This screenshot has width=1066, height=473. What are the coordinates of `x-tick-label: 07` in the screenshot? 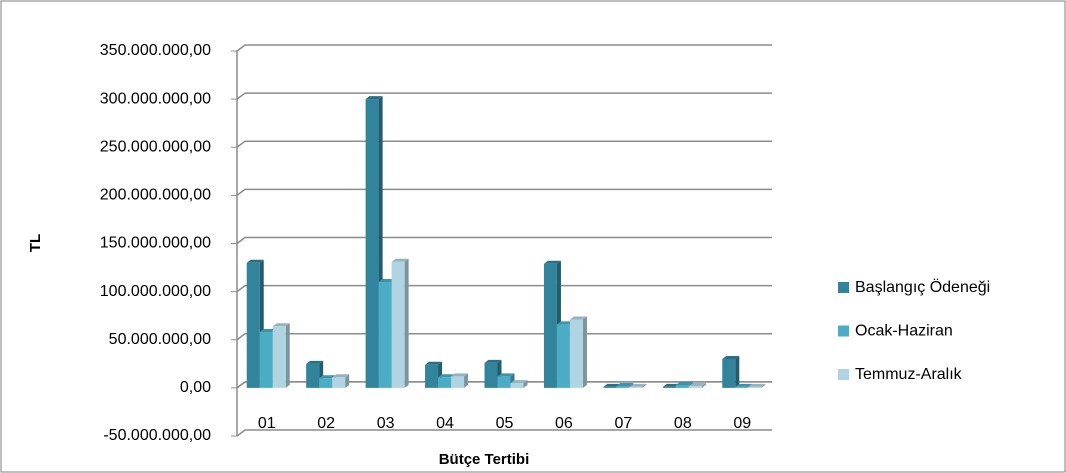 It's located at (623, 423).